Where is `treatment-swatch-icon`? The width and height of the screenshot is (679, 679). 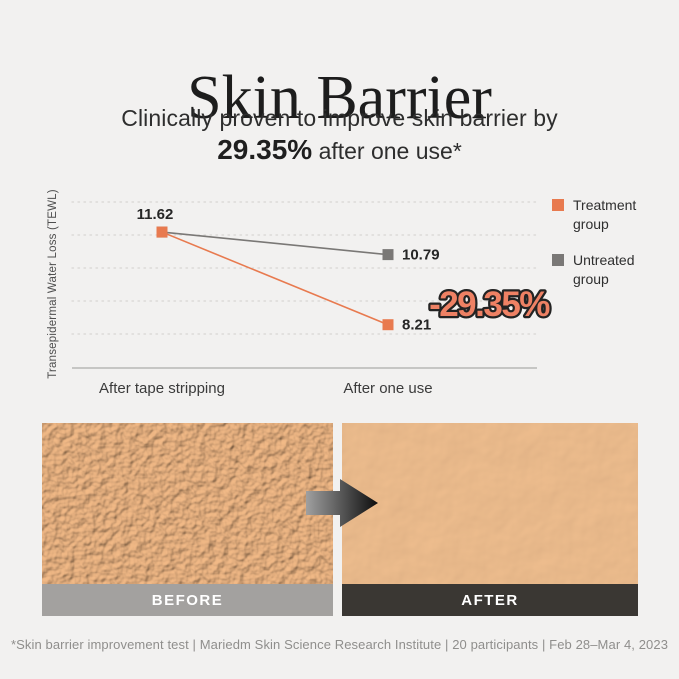 treatment-swatch-icon is located at coordinates (558, 205).